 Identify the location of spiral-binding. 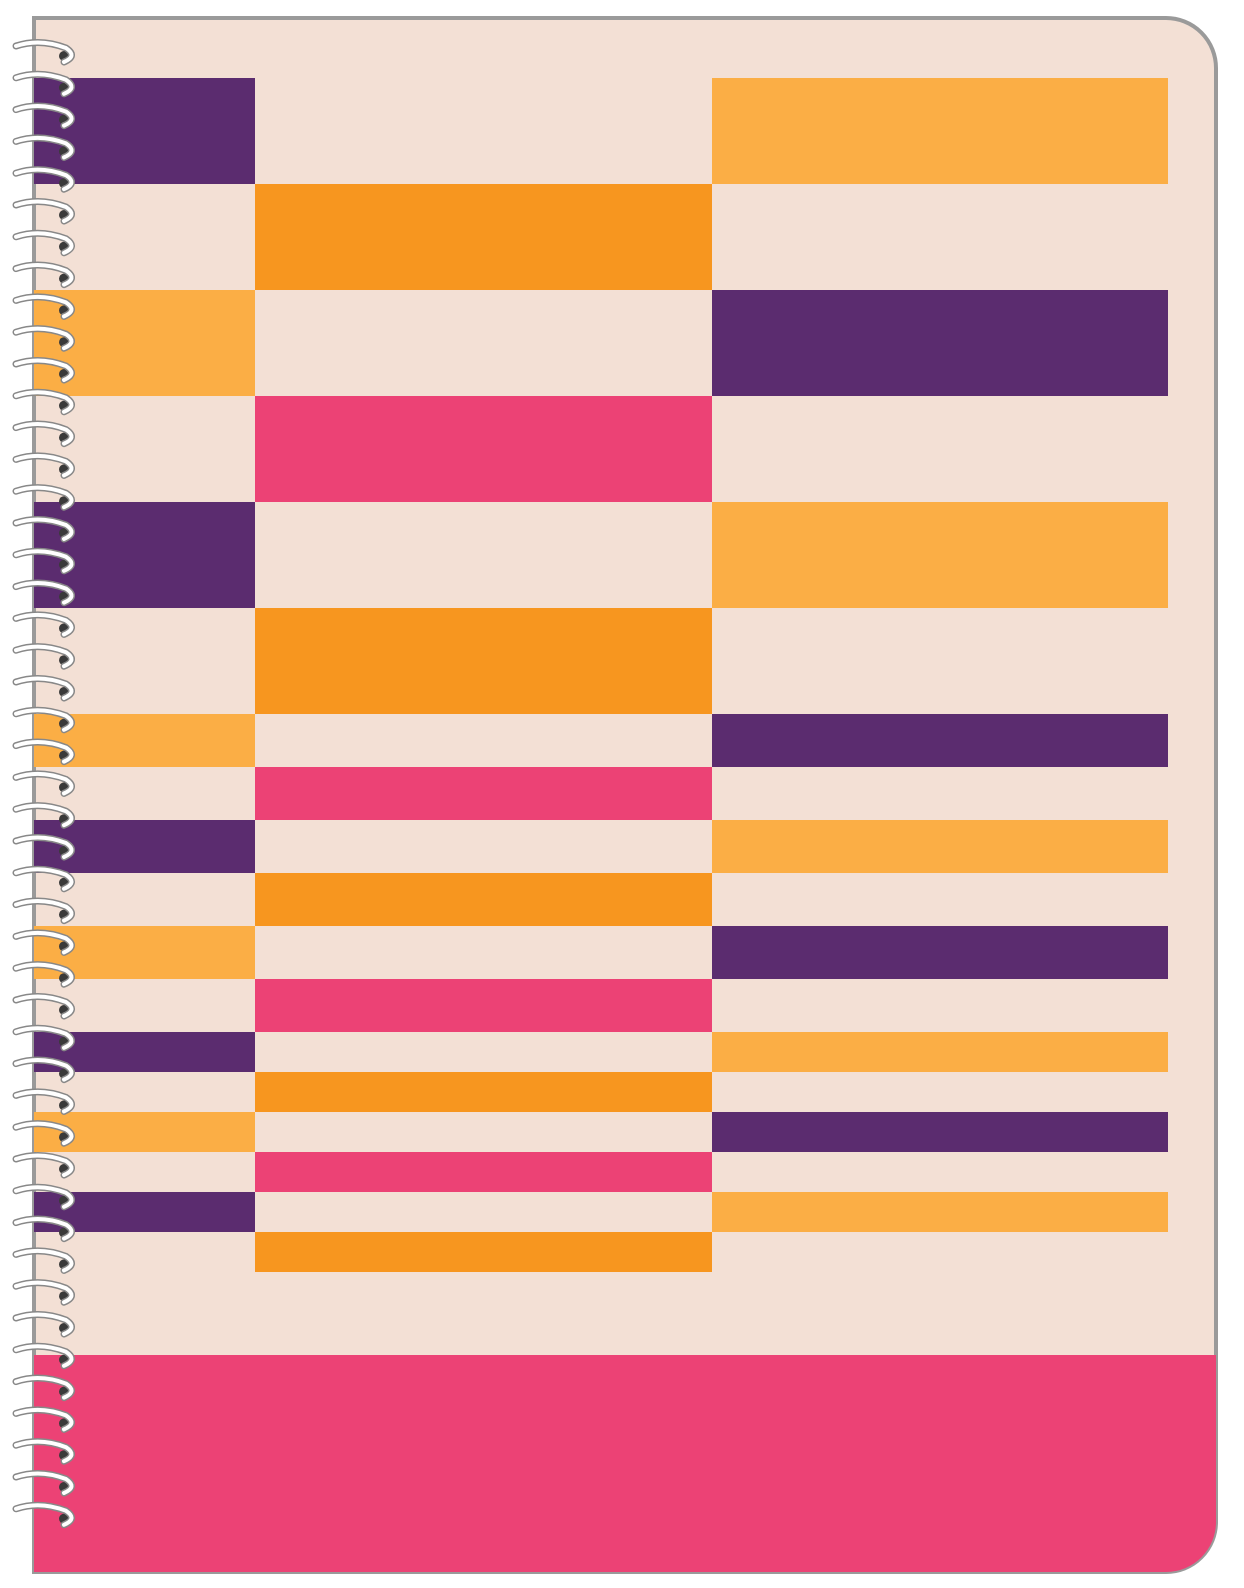
(43, 784).